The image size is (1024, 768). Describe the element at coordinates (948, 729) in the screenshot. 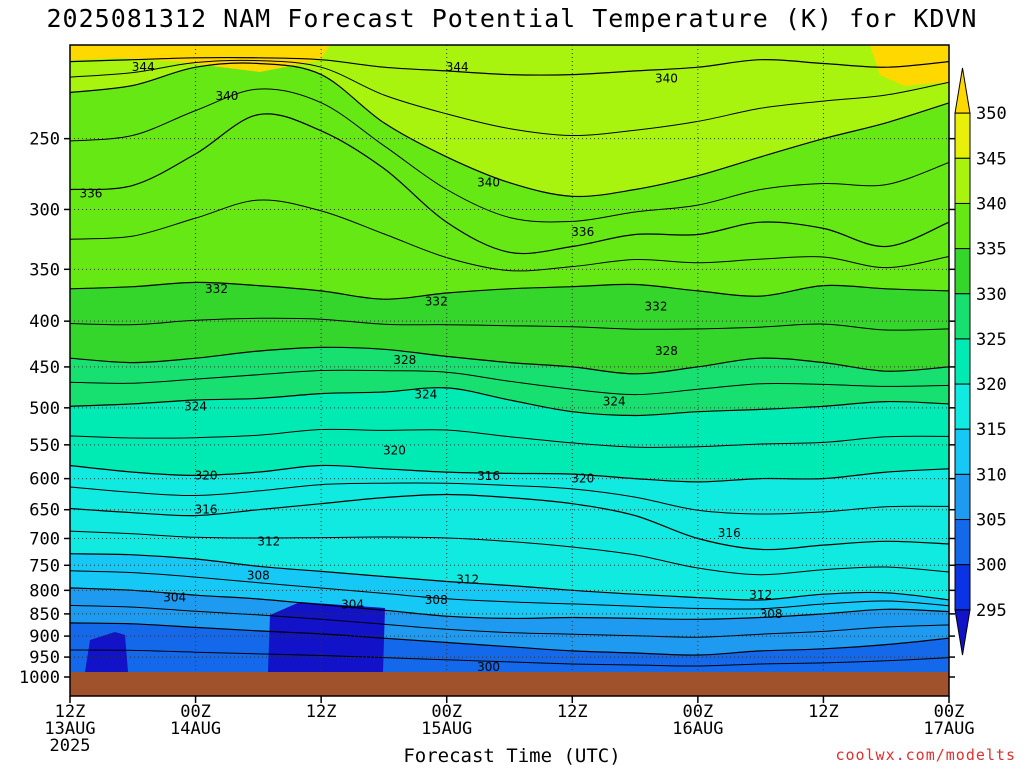

I see `x-tick-label: 17AUG` at that location.